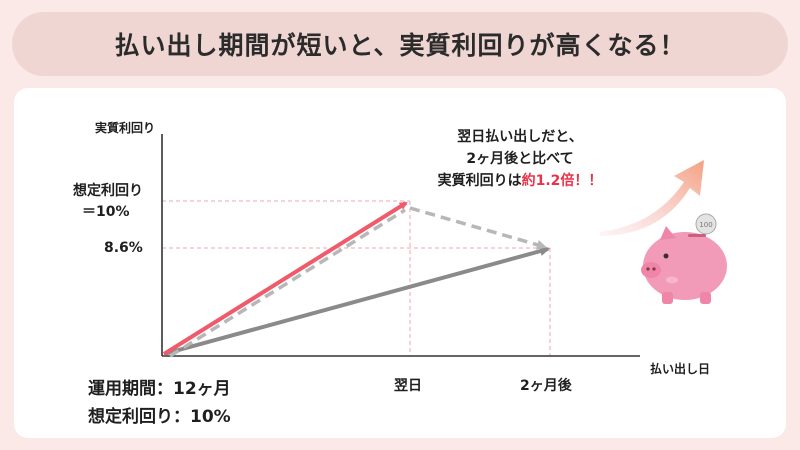 This screenshot has width=800, height=450. I want to click on page-title: 払い出し期間が短いと、実質利回りが高くなる！, so click(400, 45).